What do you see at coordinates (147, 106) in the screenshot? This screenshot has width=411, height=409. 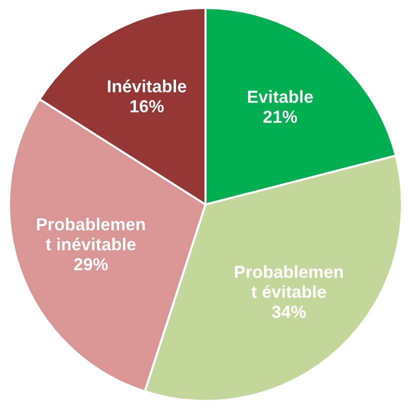 I see `data-label: 16%` at bounding box center [147, 106].